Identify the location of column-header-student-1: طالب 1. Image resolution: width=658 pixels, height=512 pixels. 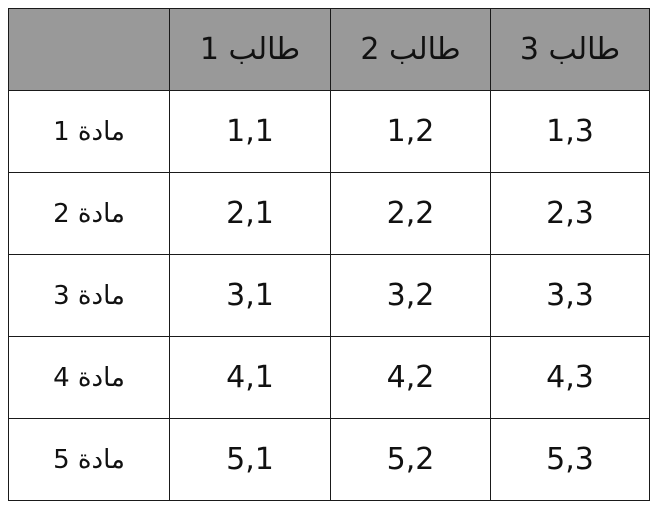
(250, 49).